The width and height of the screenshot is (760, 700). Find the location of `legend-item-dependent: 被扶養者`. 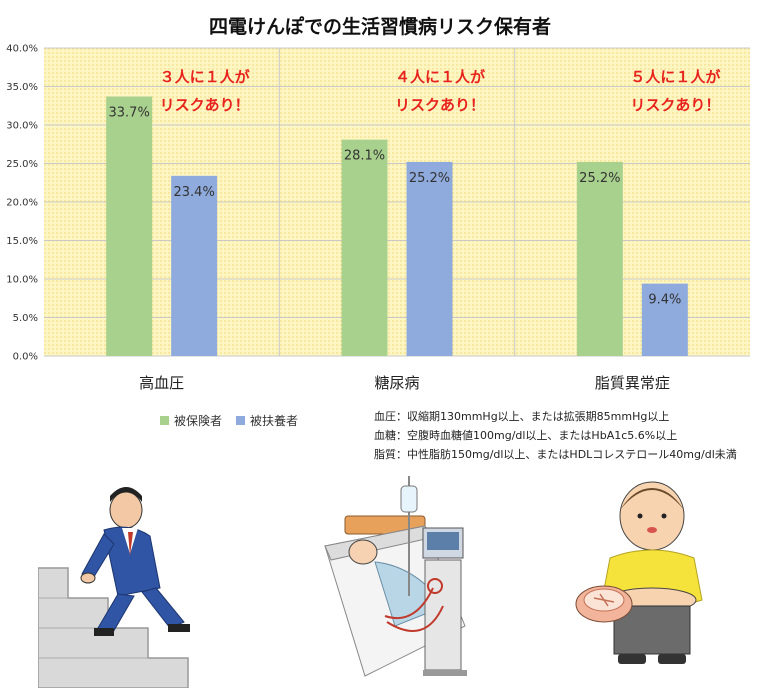

legend-item-dependent: 被扶養者 is located at coordinates (267, 420).